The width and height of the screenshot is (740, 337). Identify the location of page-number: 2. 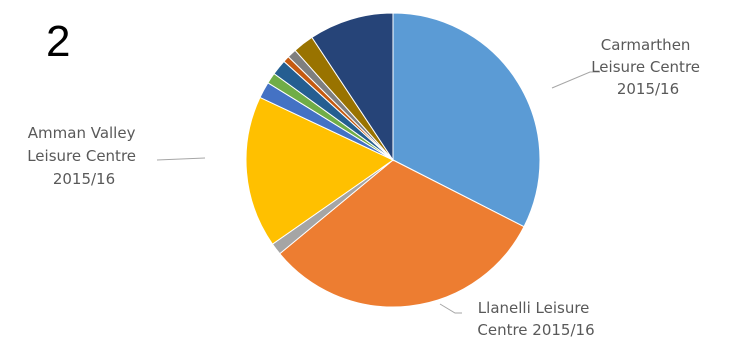
(58, 41).